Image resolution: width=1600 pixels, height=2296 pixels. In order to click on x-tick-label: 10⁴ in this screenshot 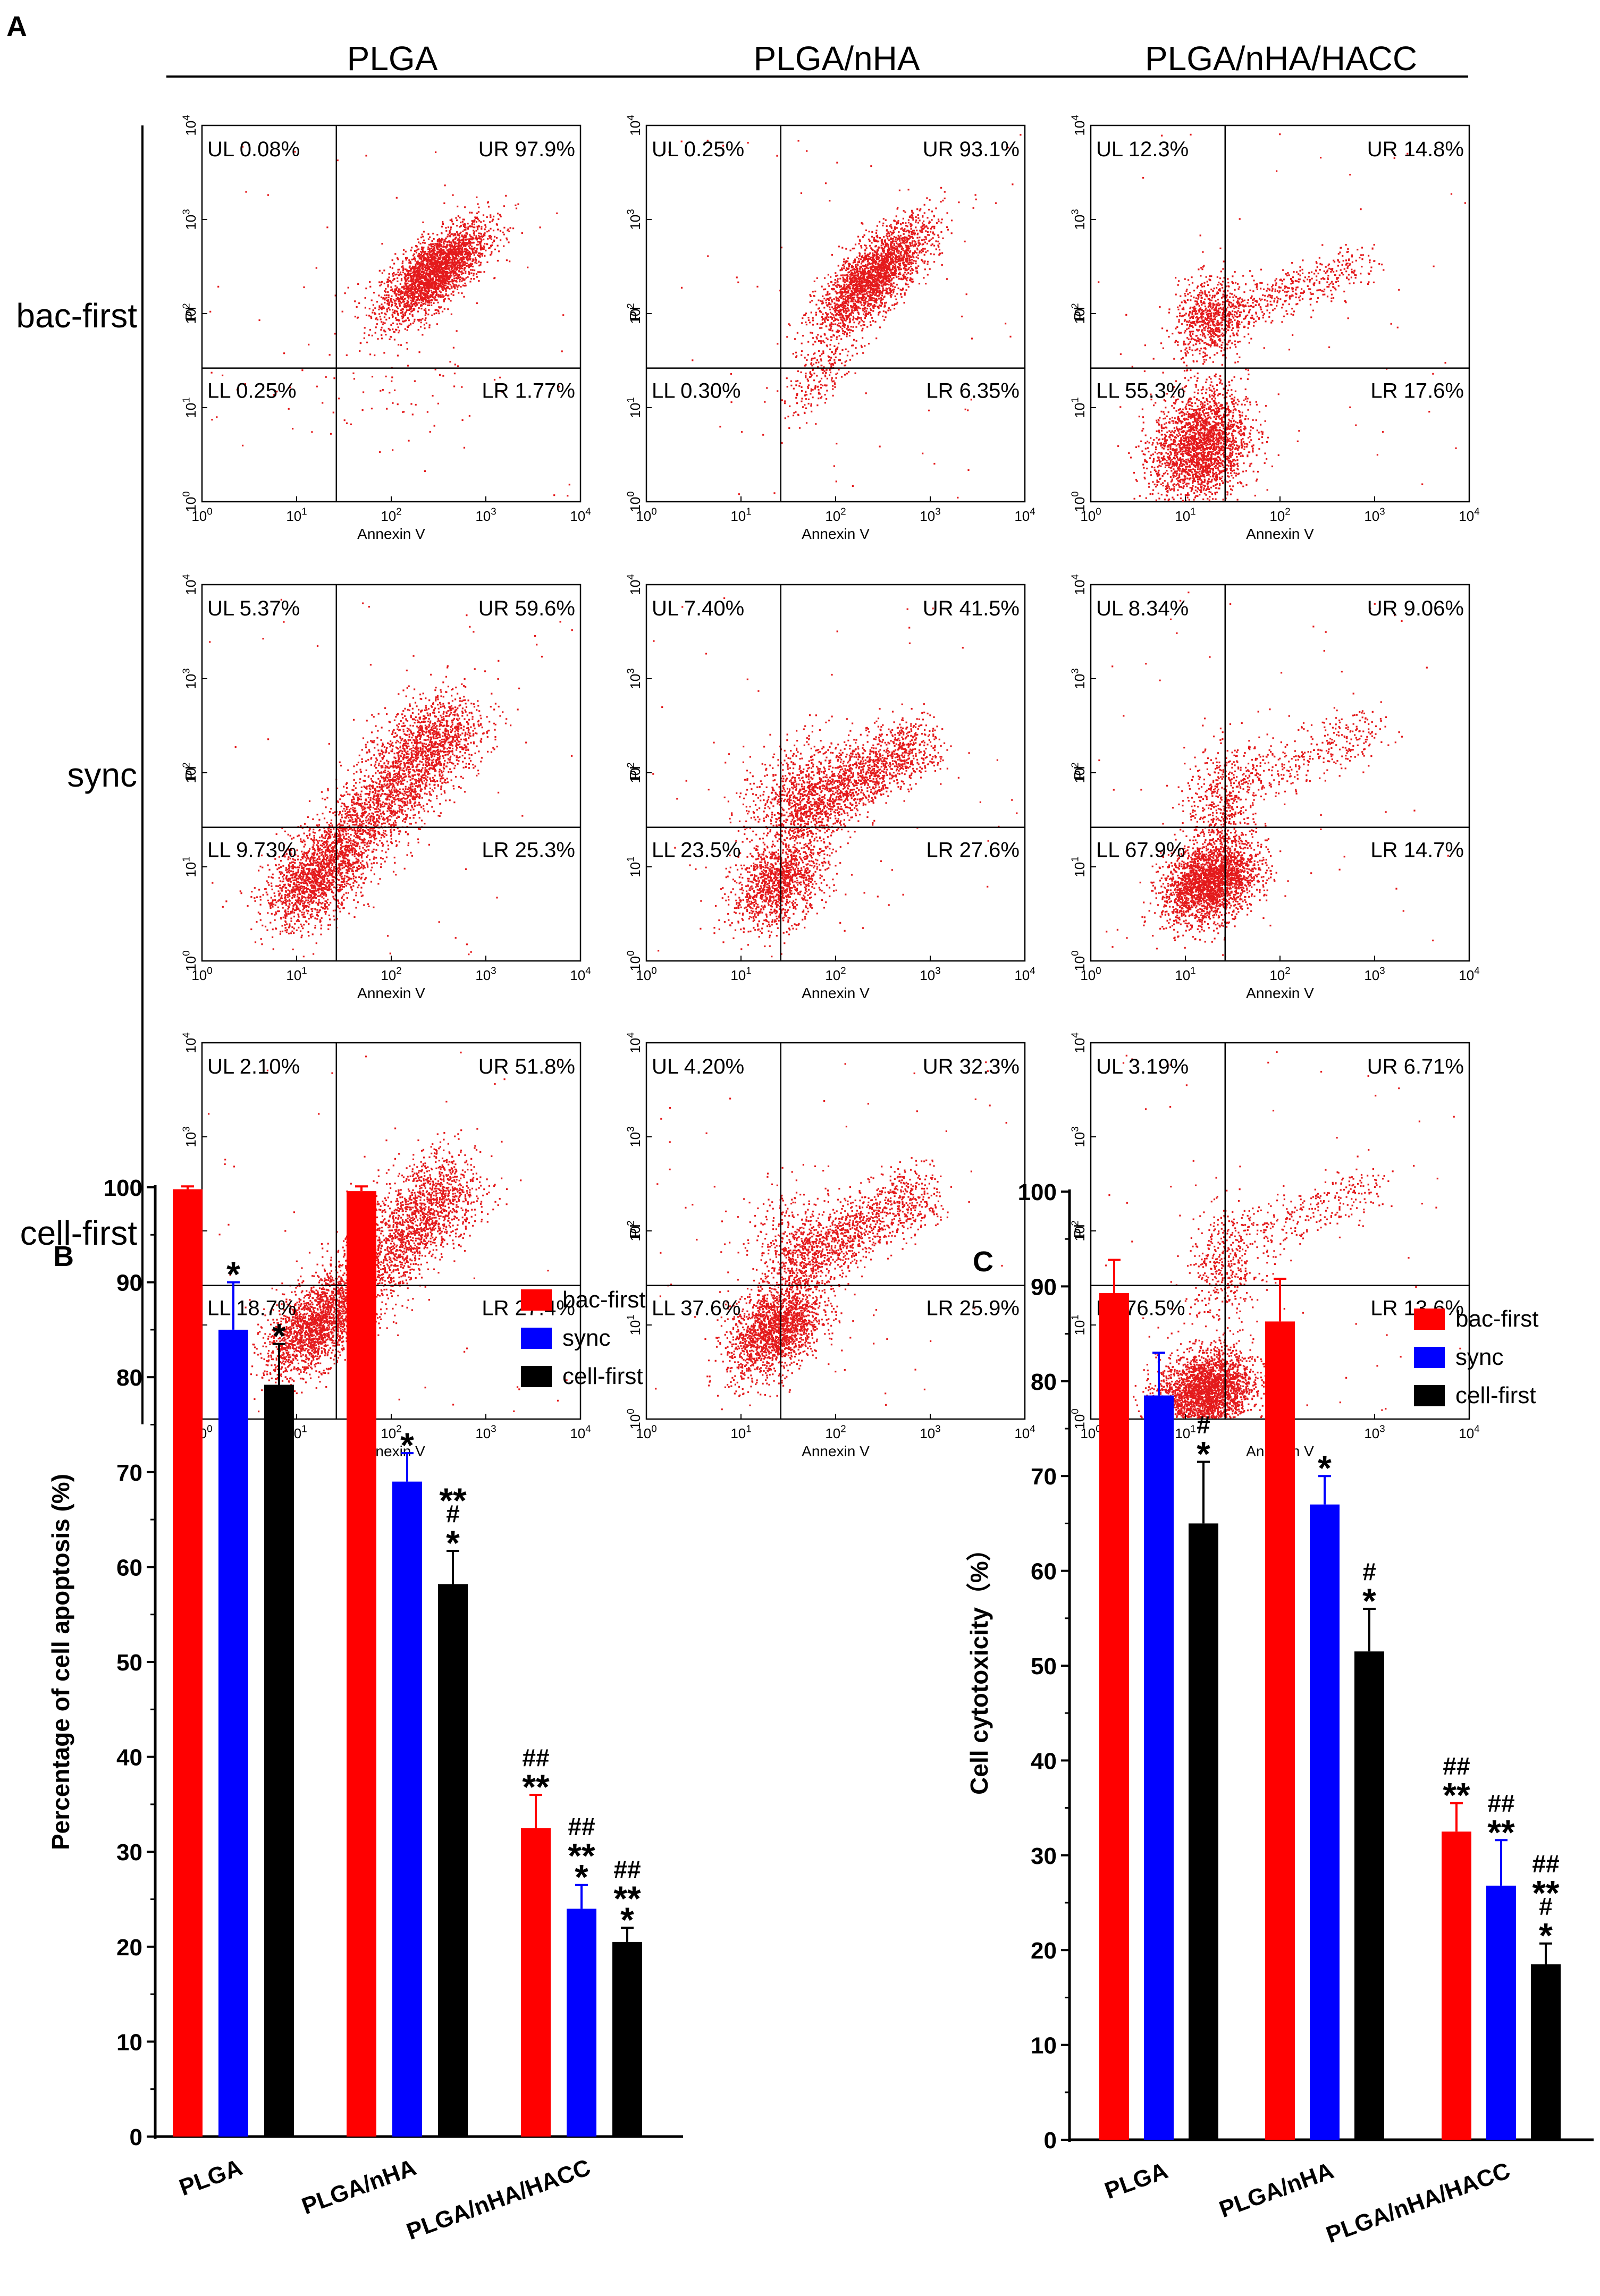, I will do `click(1024, 974)`.